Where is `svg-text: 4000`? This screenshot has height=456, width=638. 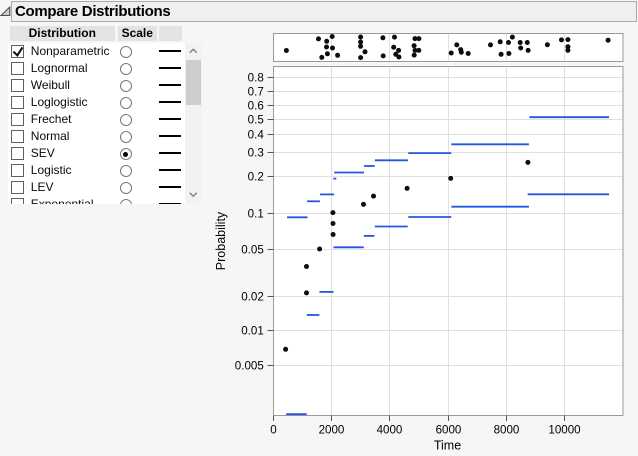
svg-text: 4000 is located at coordinates (390, 430).